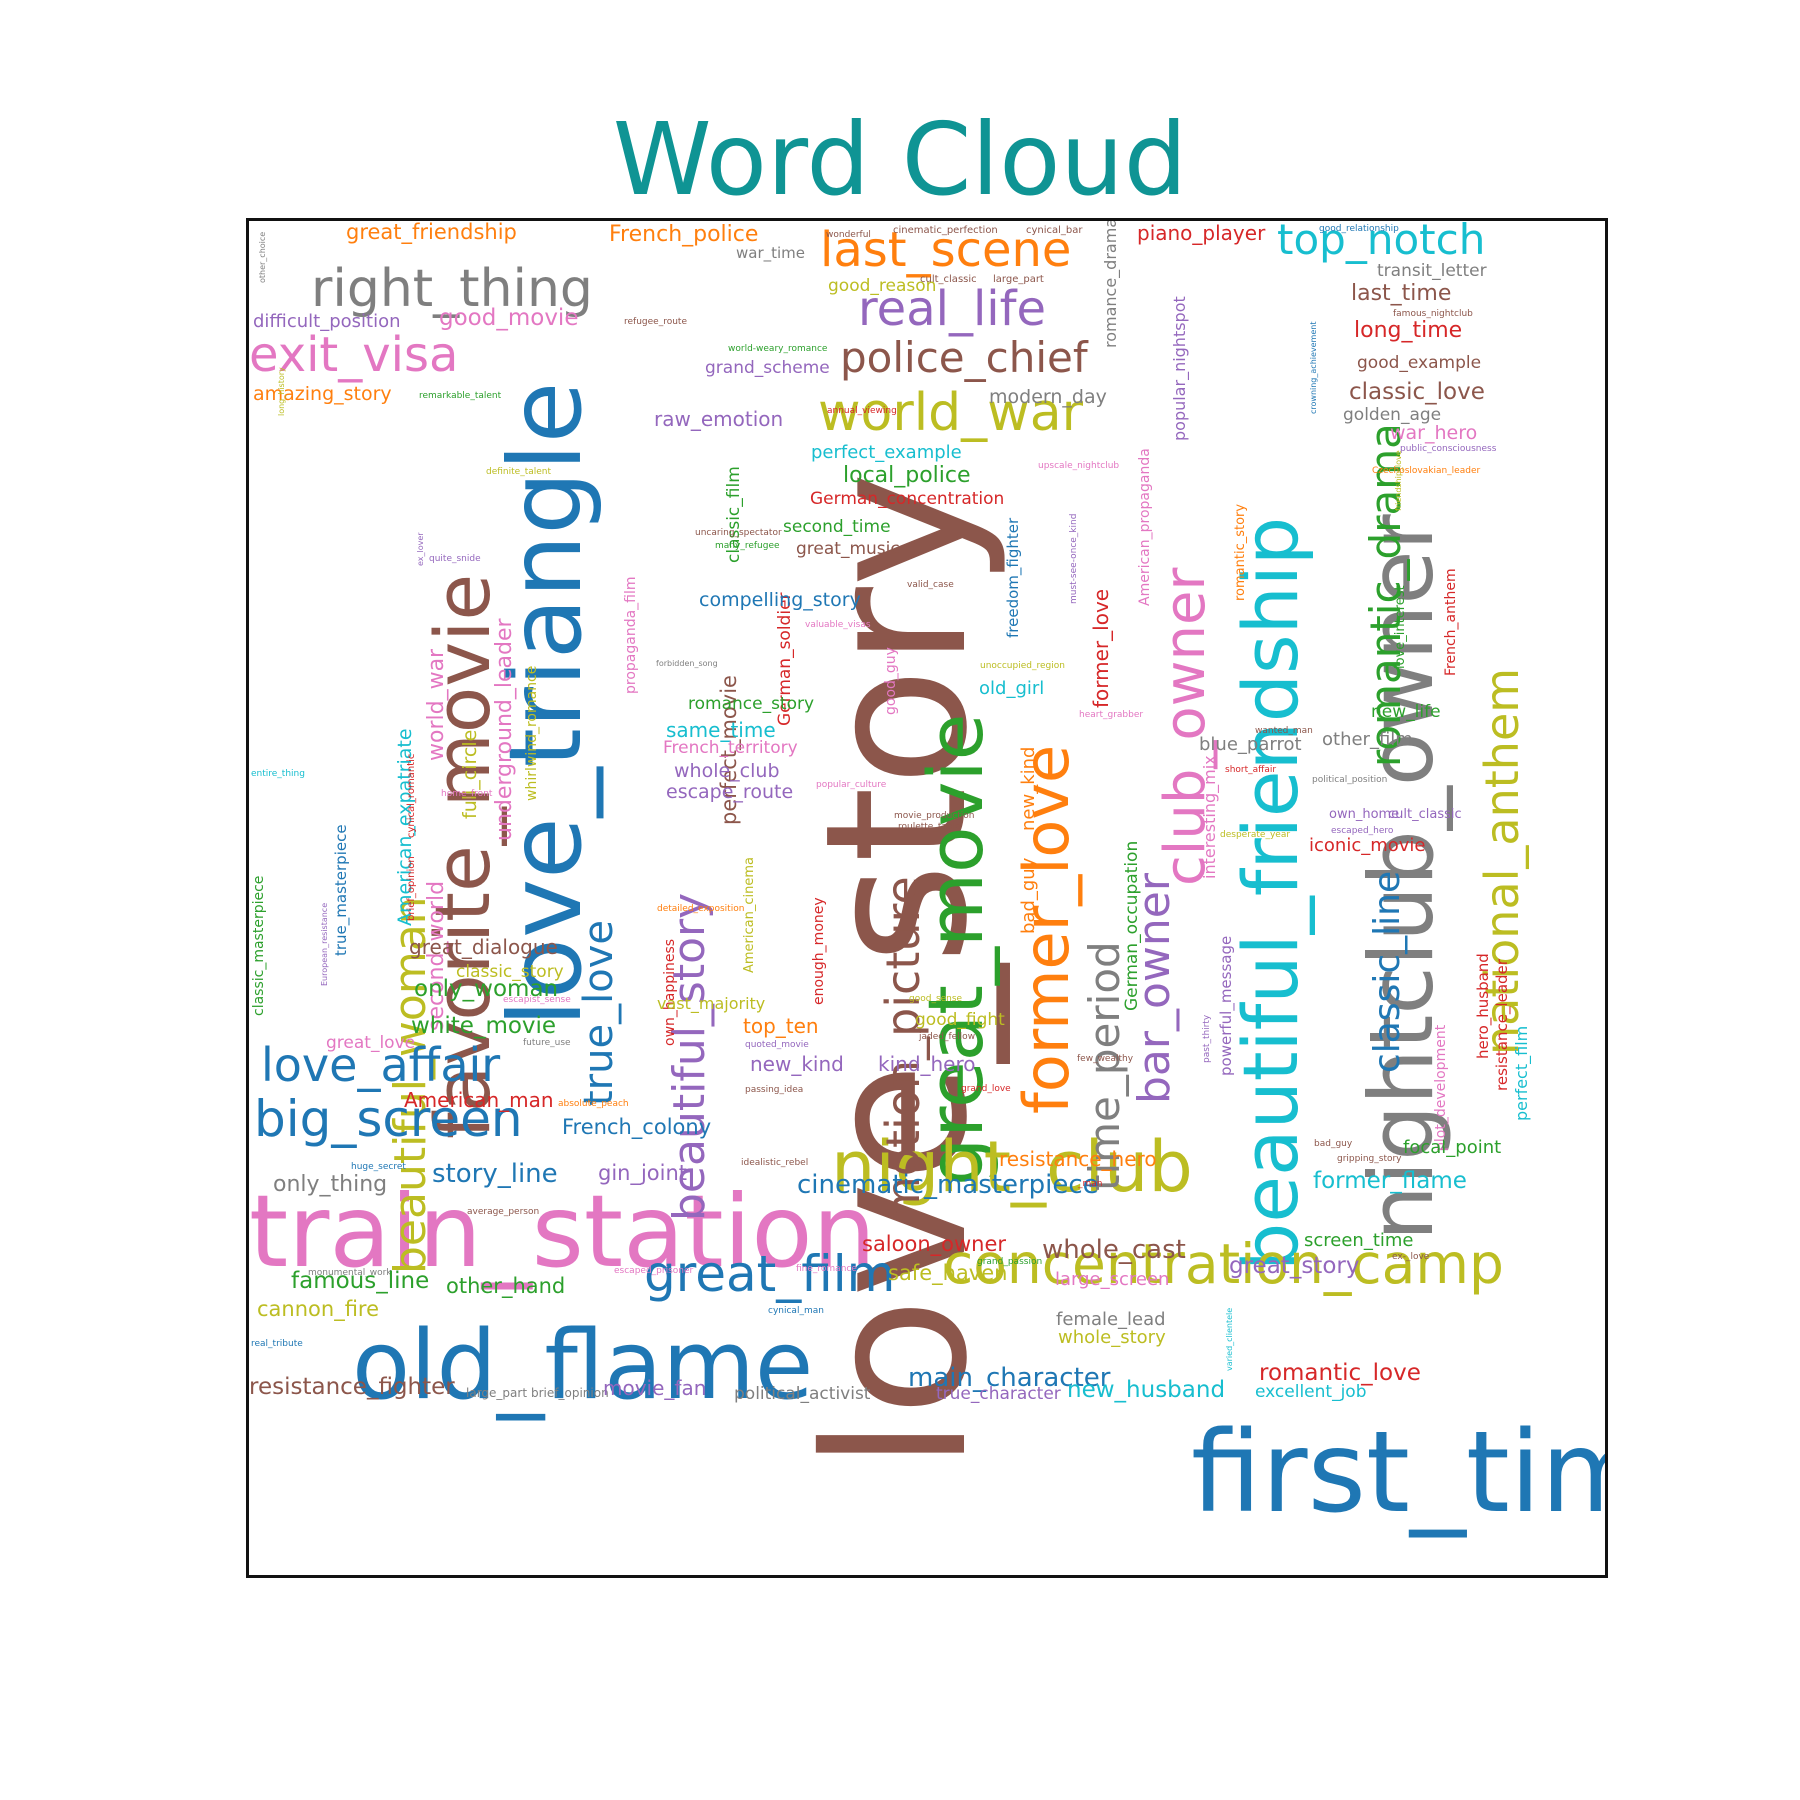  I want to click on word-198: political_activist, so click(802, 1394).